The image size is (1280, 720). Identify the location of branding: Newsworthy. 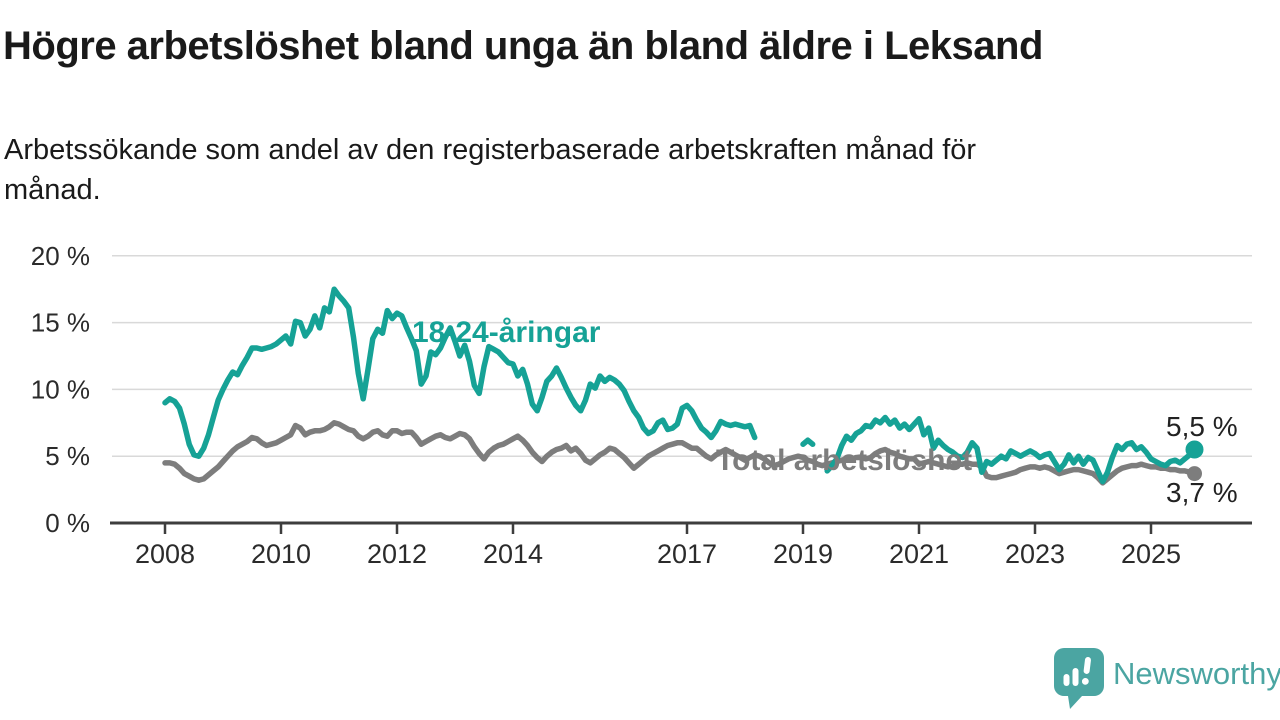
(1167, 679).